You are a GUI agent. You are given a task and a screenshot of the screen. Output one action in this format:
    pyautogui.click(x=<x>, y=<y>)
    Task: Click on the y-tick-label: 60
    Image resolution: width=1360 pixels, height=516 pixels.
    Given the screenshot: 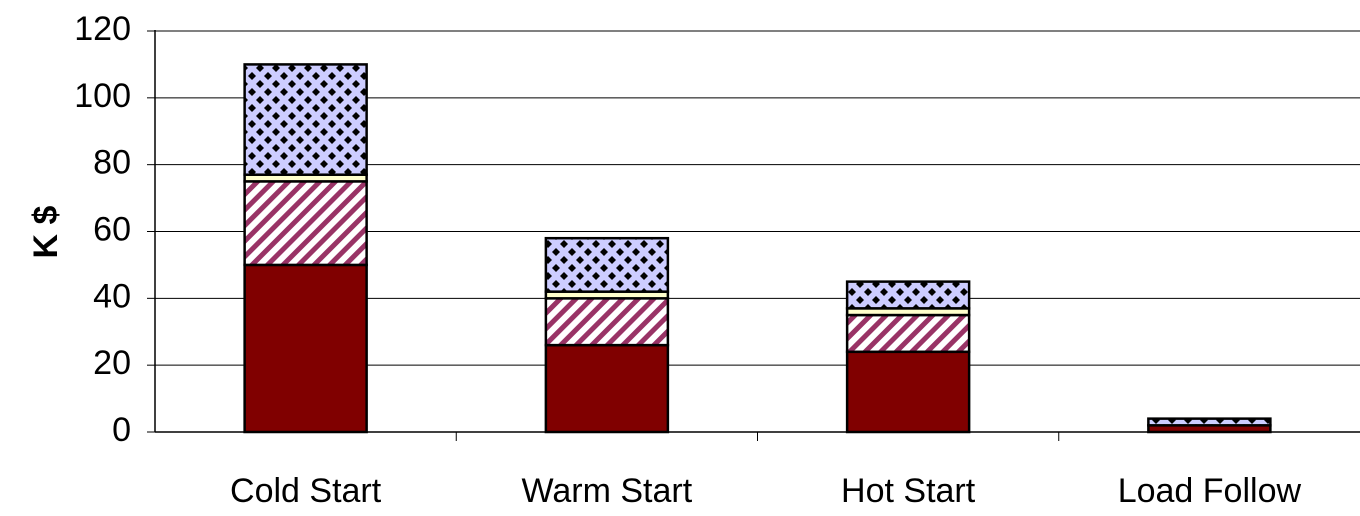 What is the action you would take?
    pyautogui.click(x=112, y=229)
    